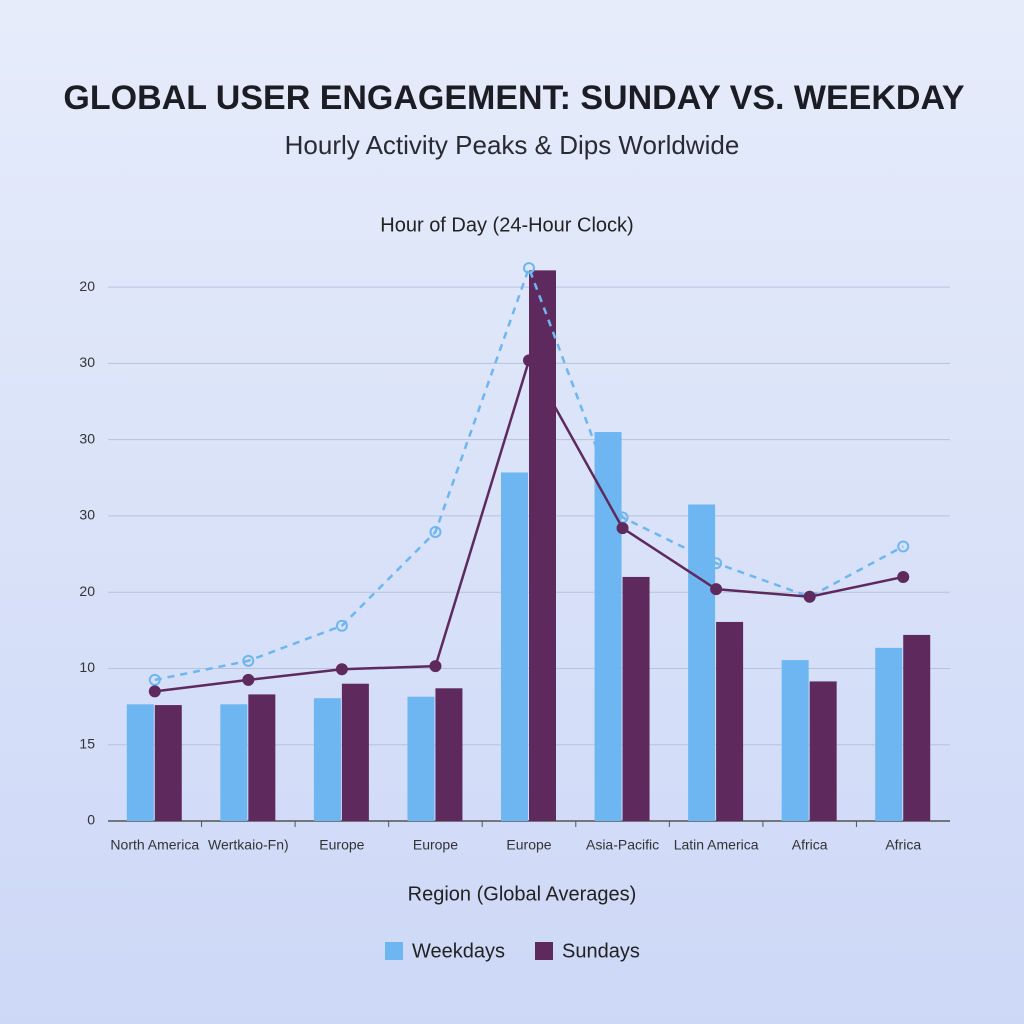  What do you see at coordinates (601, 951) in the screenshot?
I see `legend-label: Sundays` at bounding box center [601, 951].